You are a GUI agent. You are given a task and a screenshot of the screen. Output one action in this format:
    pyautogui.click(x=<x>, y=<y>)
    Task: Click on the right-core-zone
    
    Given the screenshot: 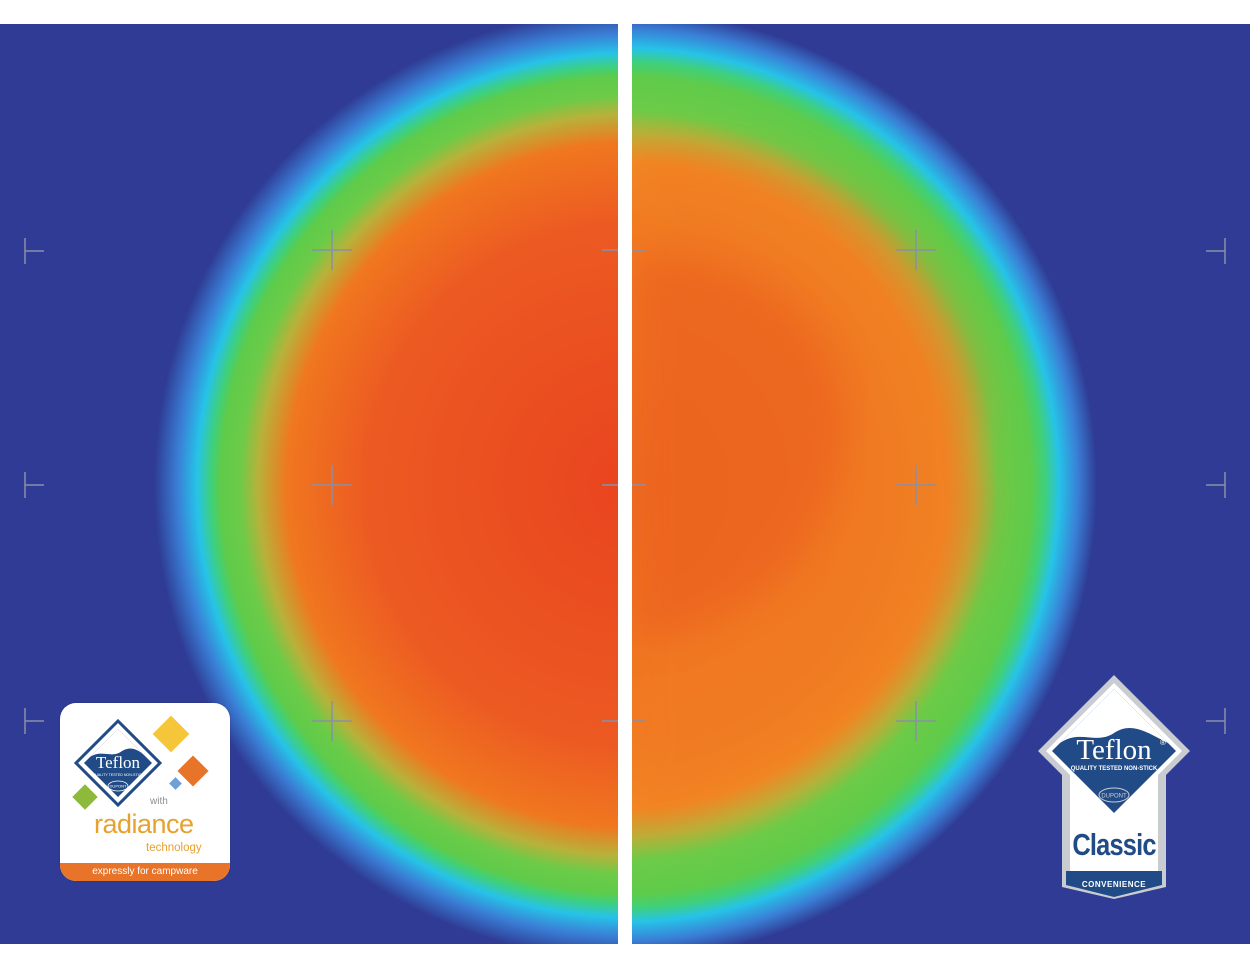 What is the action you would take?
    pyautogui.click(x=739, y=448)
    